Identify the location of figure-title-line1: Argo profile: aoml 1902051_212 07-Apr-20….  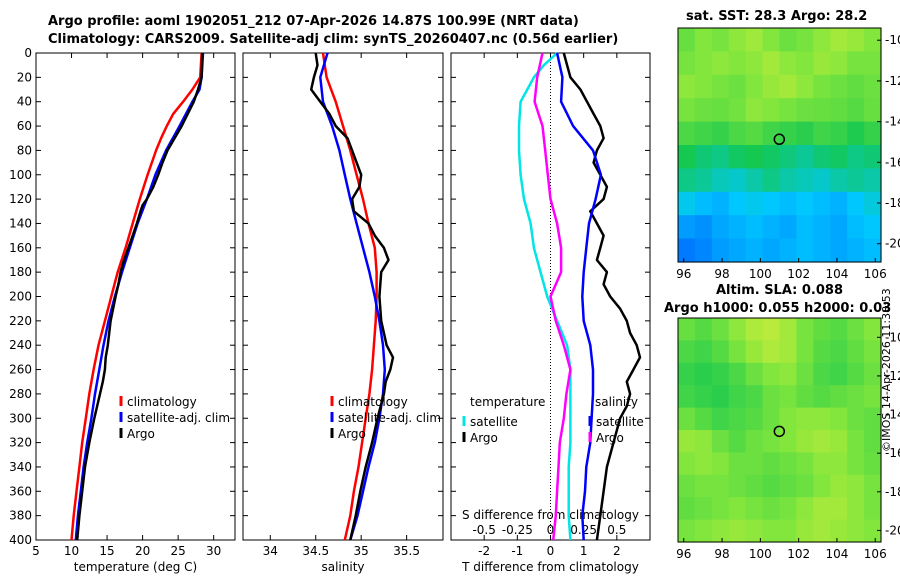
(313, 21).